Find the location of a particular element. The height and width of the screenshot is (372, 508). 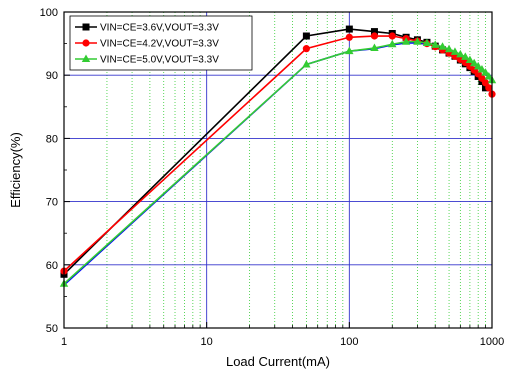

y-axis-label: Efficiency(%) is located at coordinates (15, 170).